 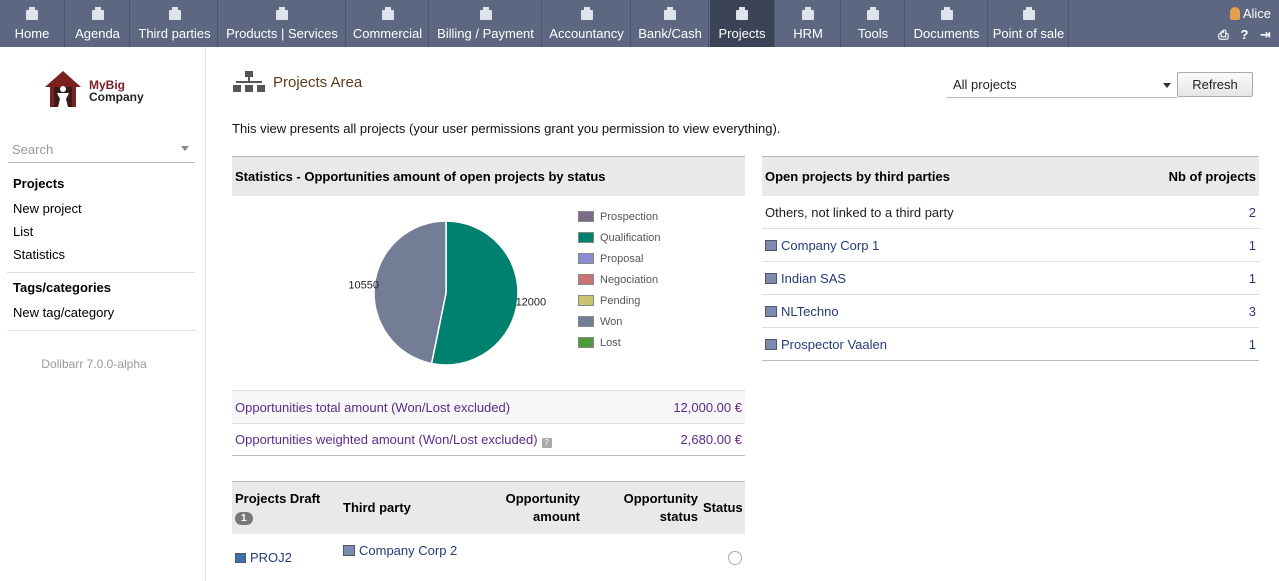 I want to click on company-logo: MyBig Company, so click(x=103, y=89).